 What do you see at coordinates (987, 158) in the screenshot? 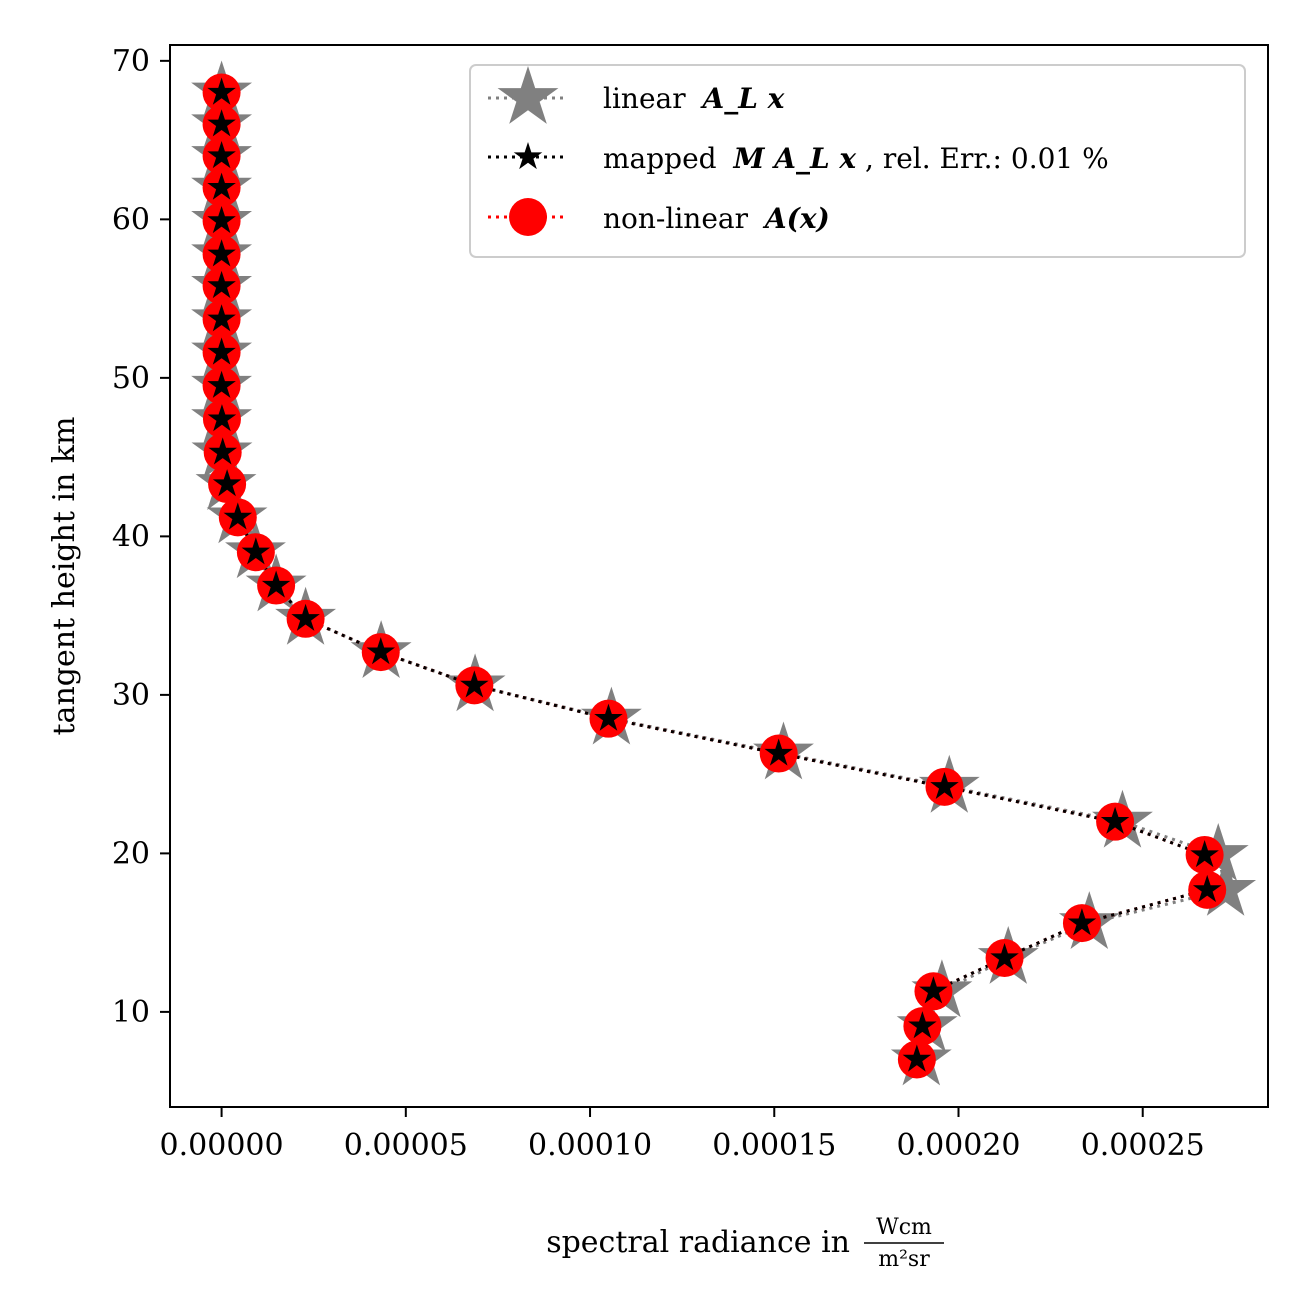
I see `legend-suffix-mapped: , rel. Err.: 0.01 %` at bounding box center [987, 158].